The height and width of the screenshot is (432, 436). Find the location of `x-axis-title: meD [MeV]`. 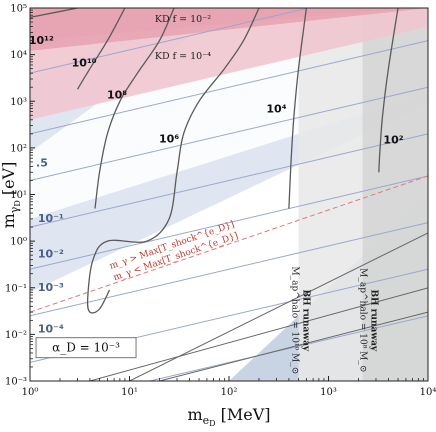

x-axis-title: meD [MeV] is located at coordinates (228, 416).